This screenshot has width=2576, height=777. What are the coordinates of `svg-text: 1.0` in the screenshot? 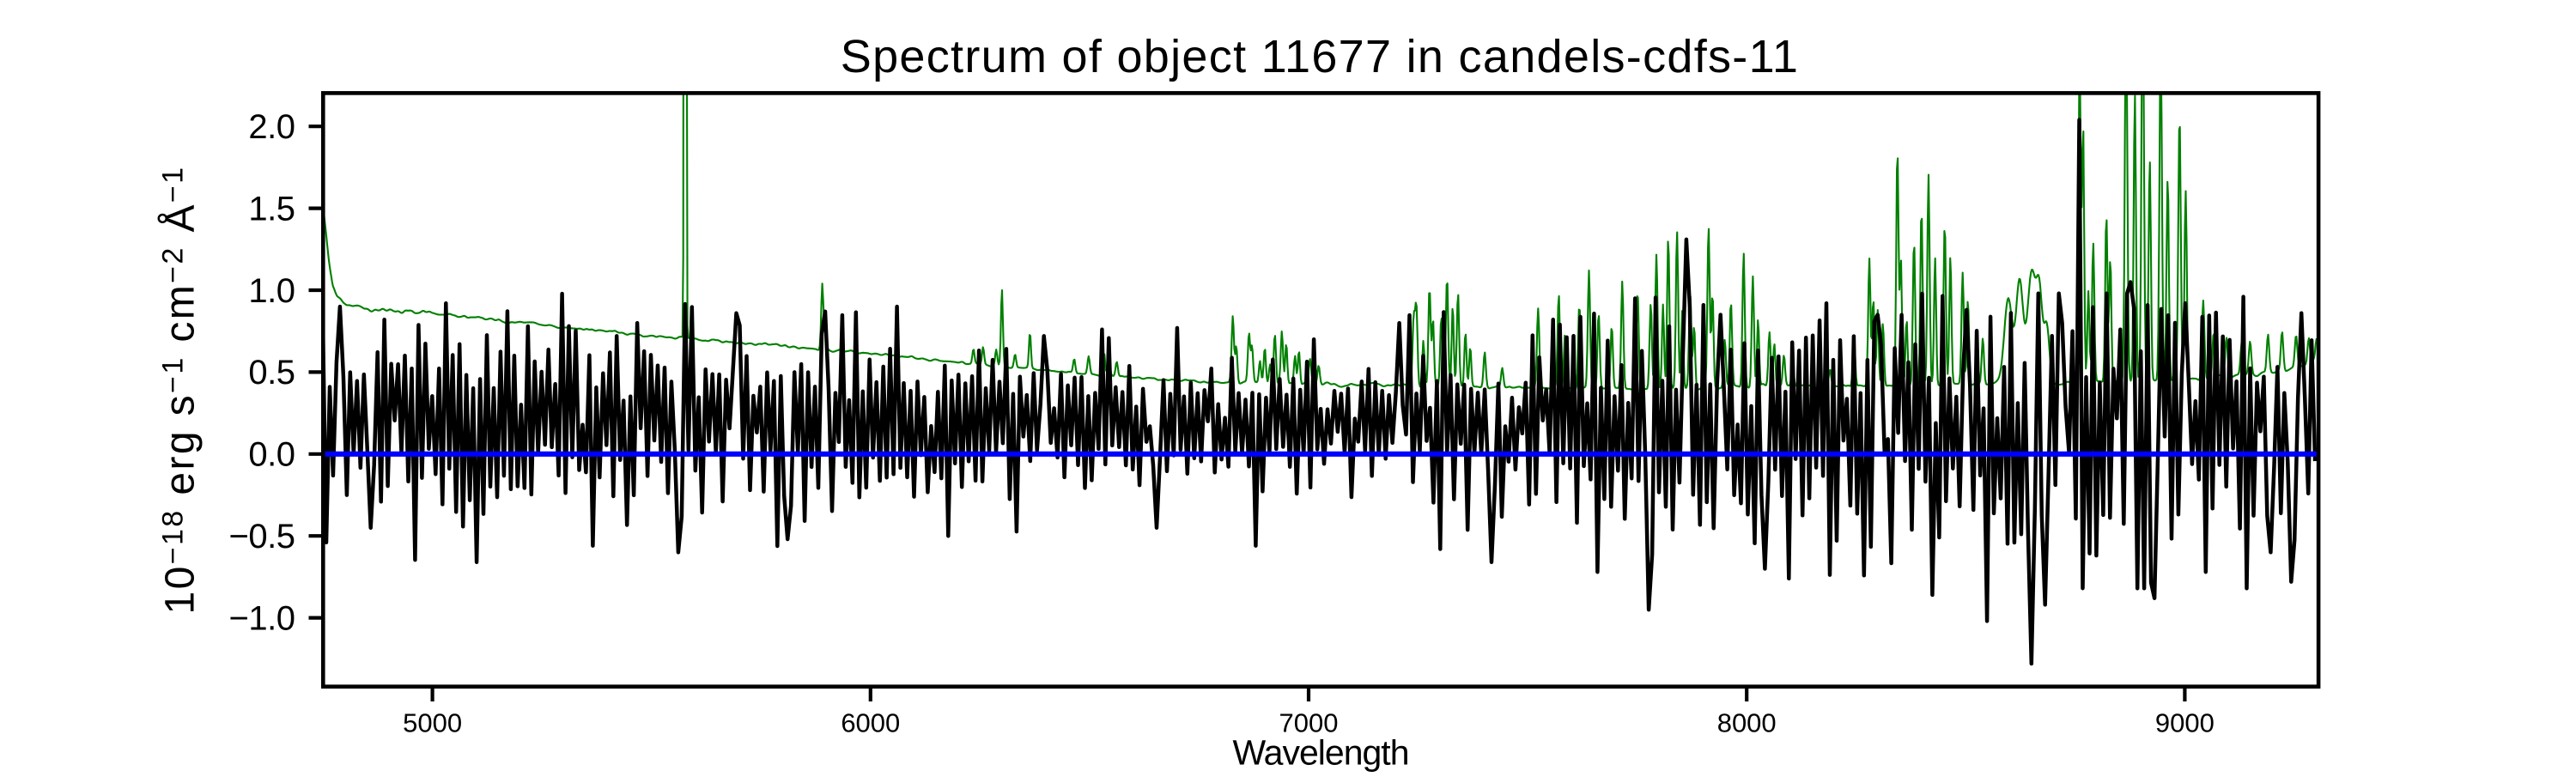 It's located at (271, 291).